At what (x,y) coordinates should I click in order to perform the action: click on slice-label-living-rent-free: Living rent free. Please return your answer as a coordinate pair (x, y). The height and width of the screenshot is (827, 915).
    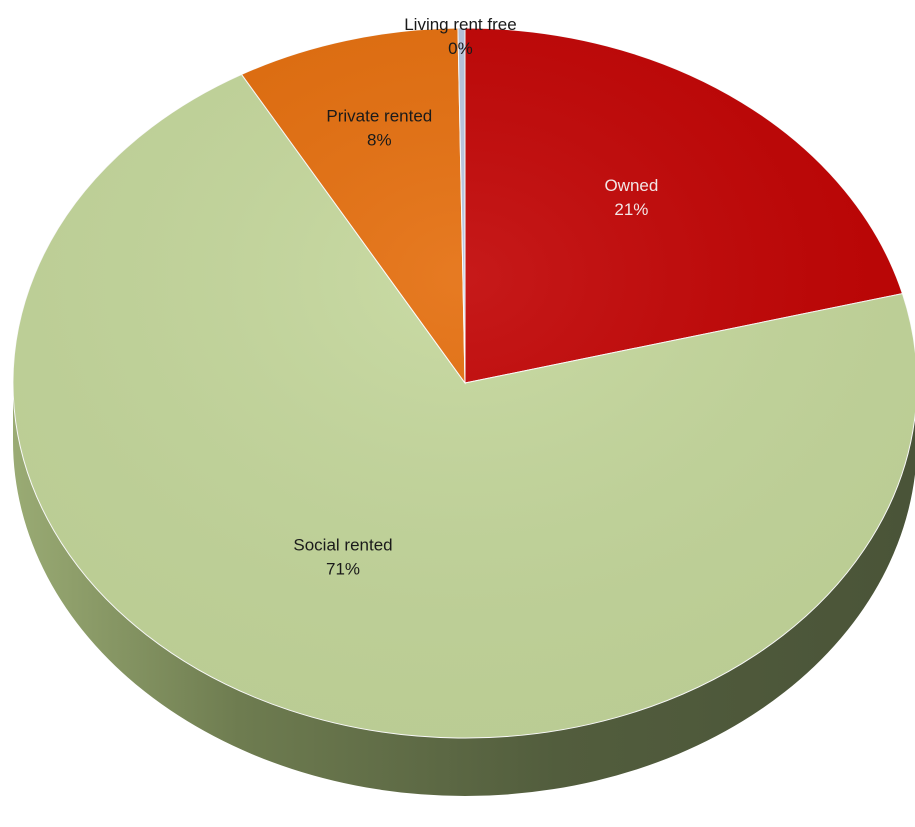
    Looking at the image, I should click on (460, 24).